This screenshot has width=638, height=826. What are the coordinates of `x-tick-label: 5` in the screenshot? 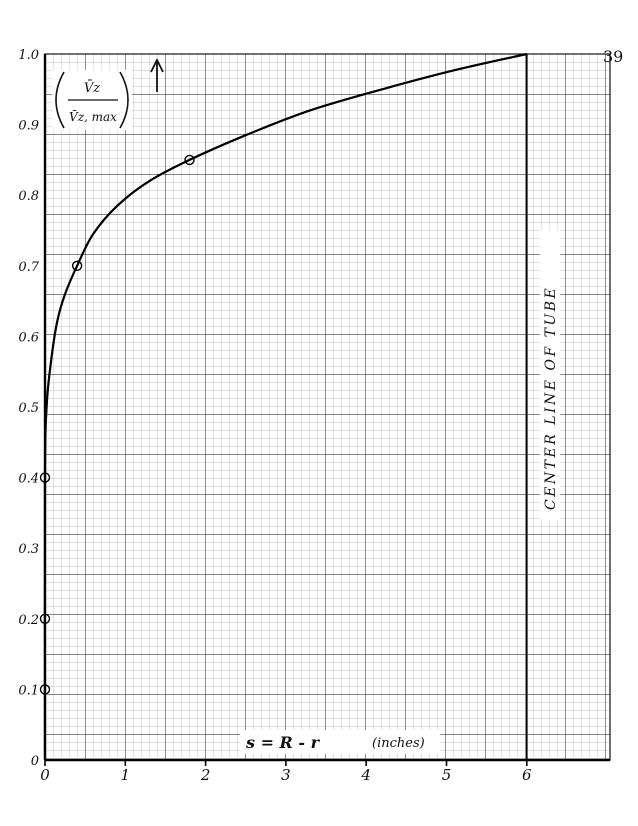 It's located at (447, 775).